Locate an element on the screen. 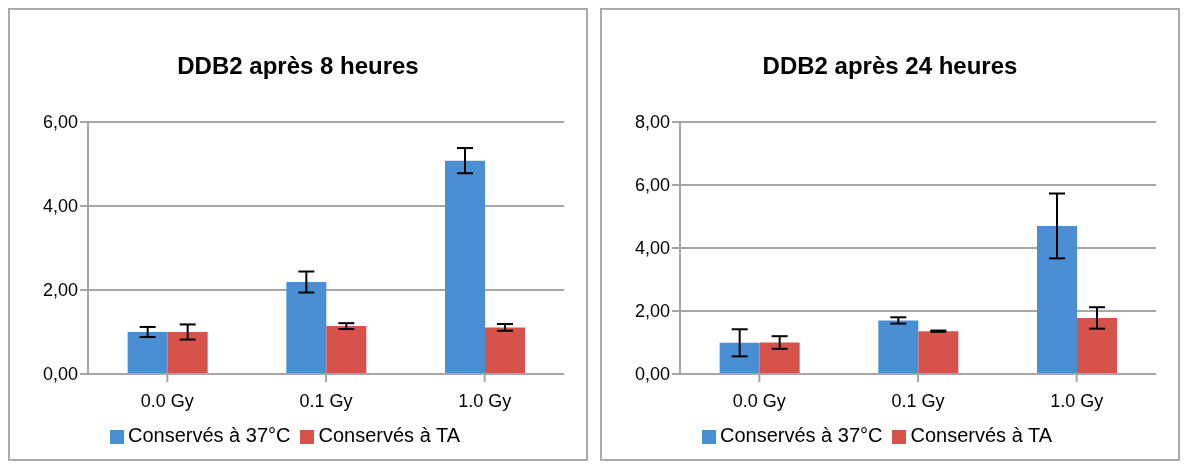  y-tick-label: 8,00 is located at coordinates (652, 122).